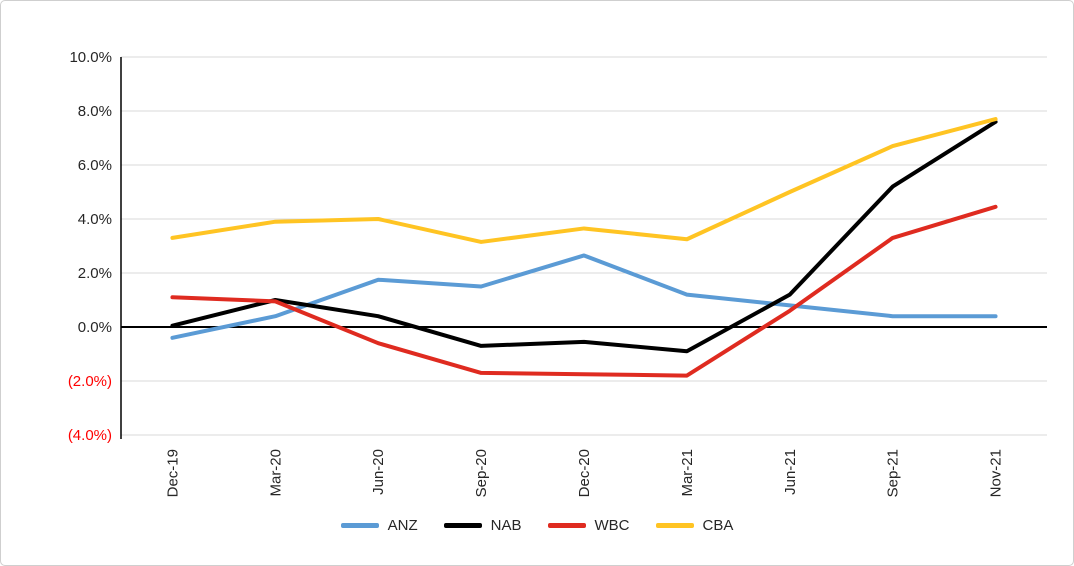  Describe the element at coordinates (90, 435) in the screenshot. I see `y-axis-tick-label: (4.0%)` at that location.